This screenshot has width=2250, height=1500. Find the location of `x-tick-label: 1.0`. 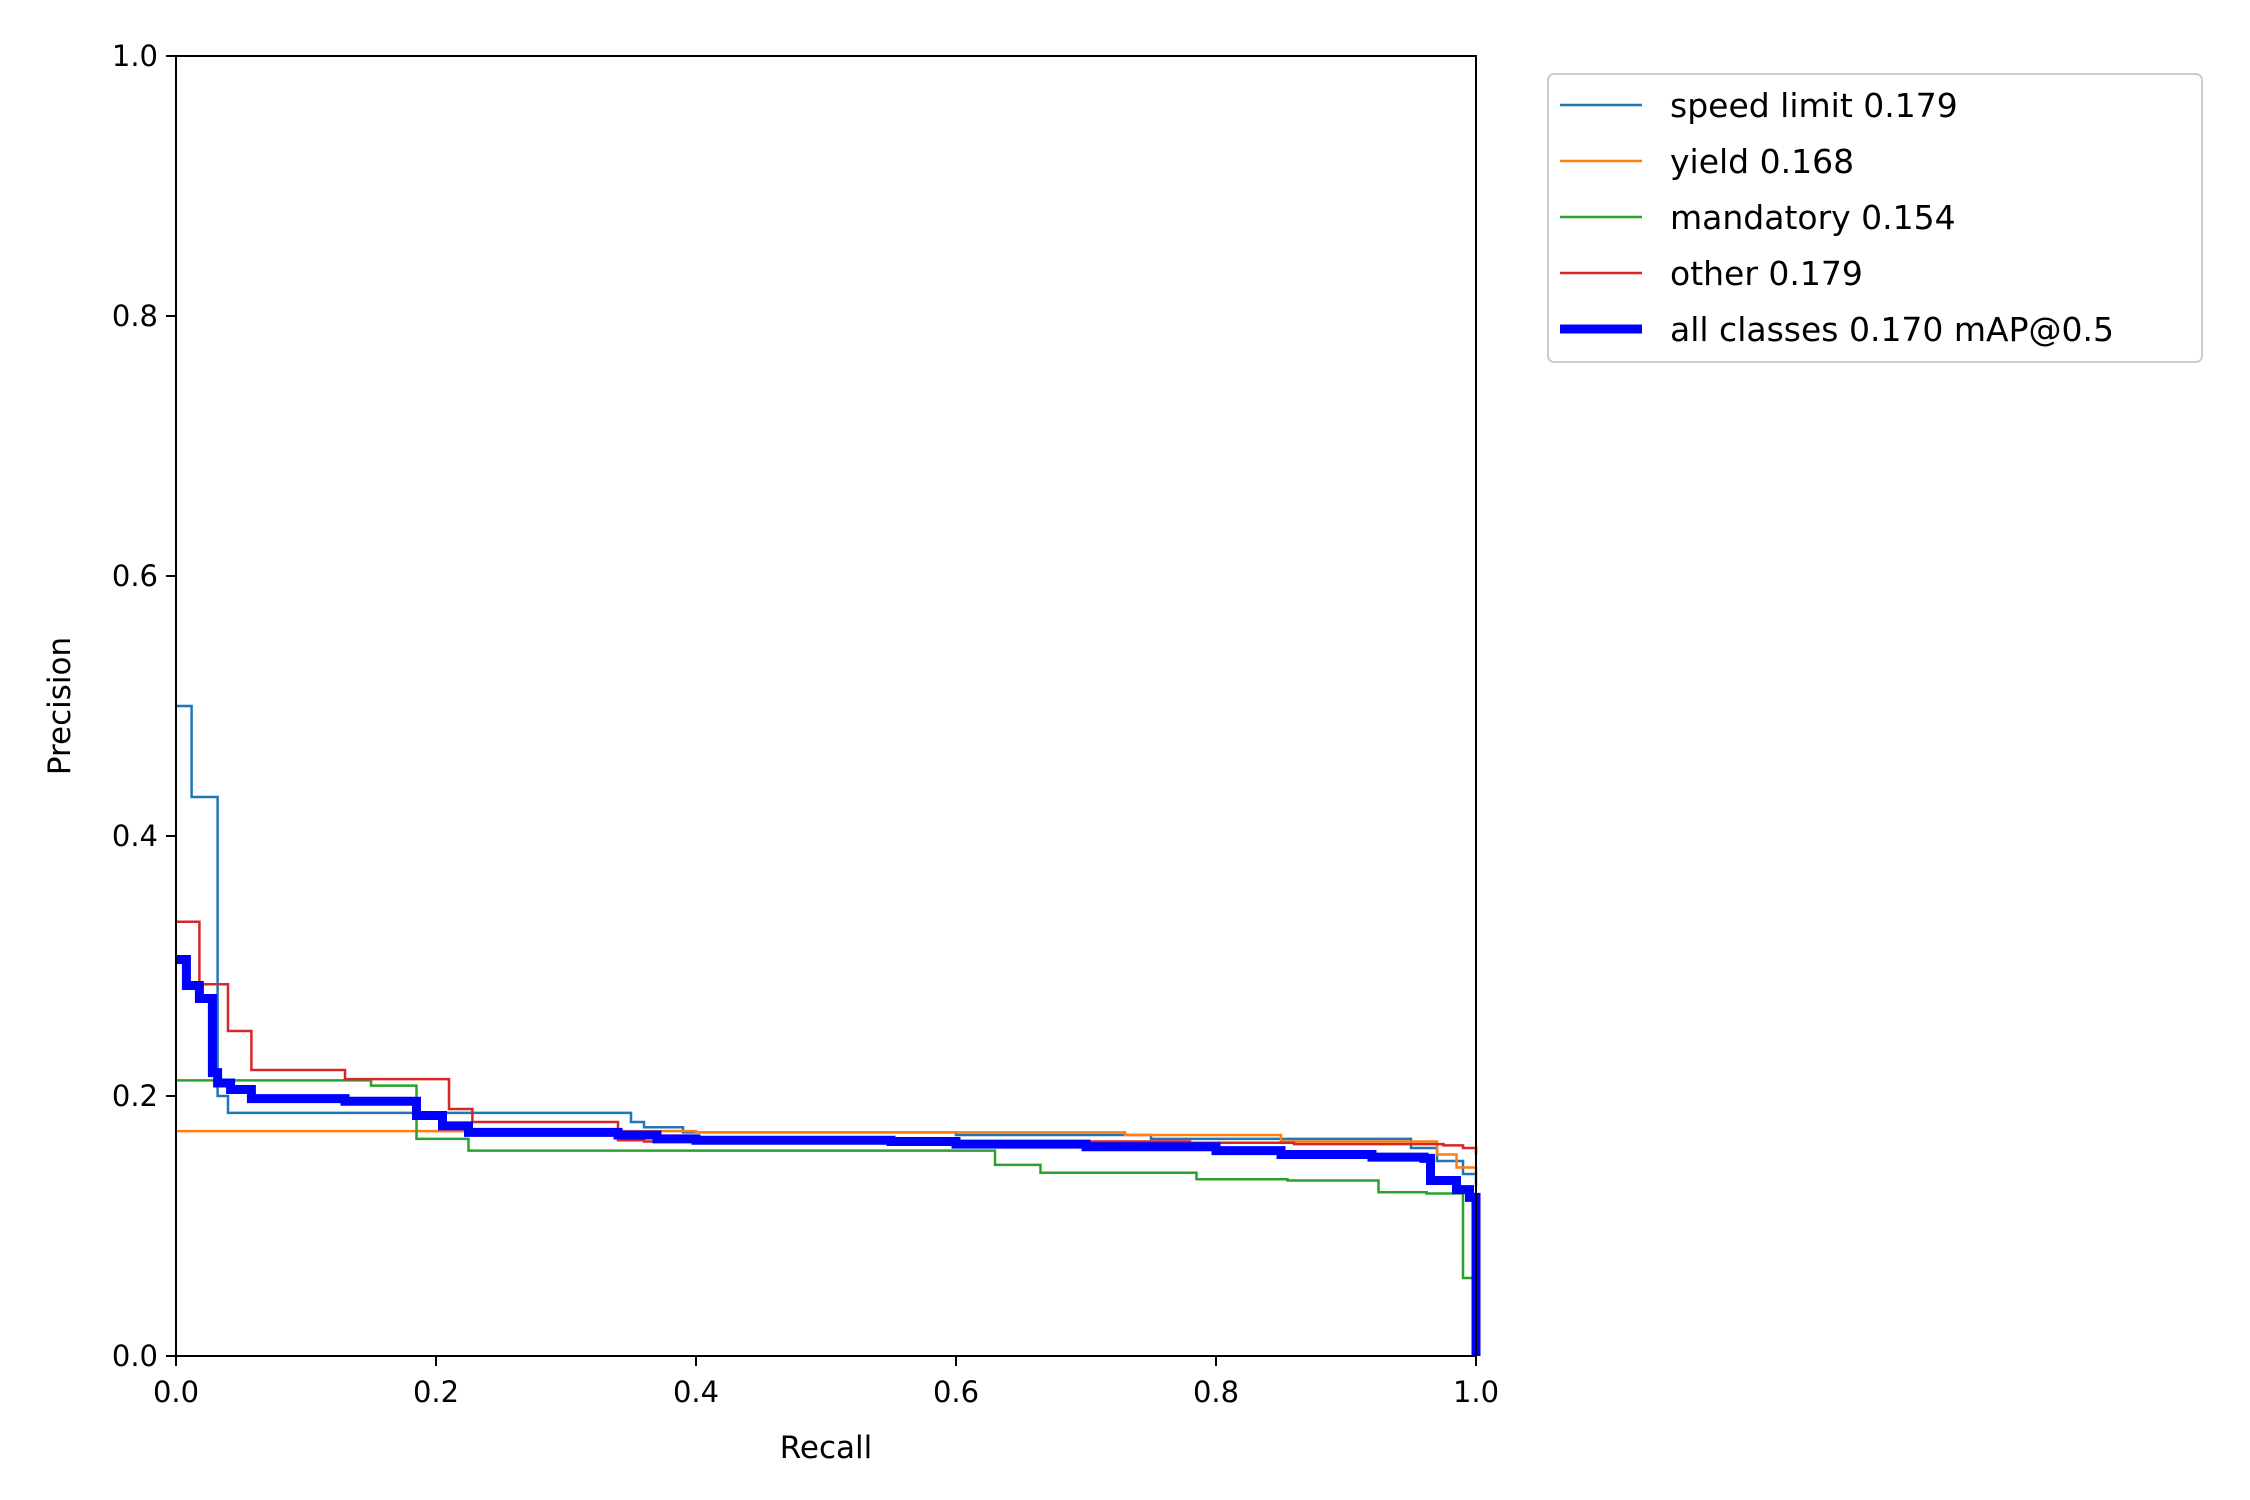

x-tick-label: 1.0 is located at coordinates (1476, 1392).